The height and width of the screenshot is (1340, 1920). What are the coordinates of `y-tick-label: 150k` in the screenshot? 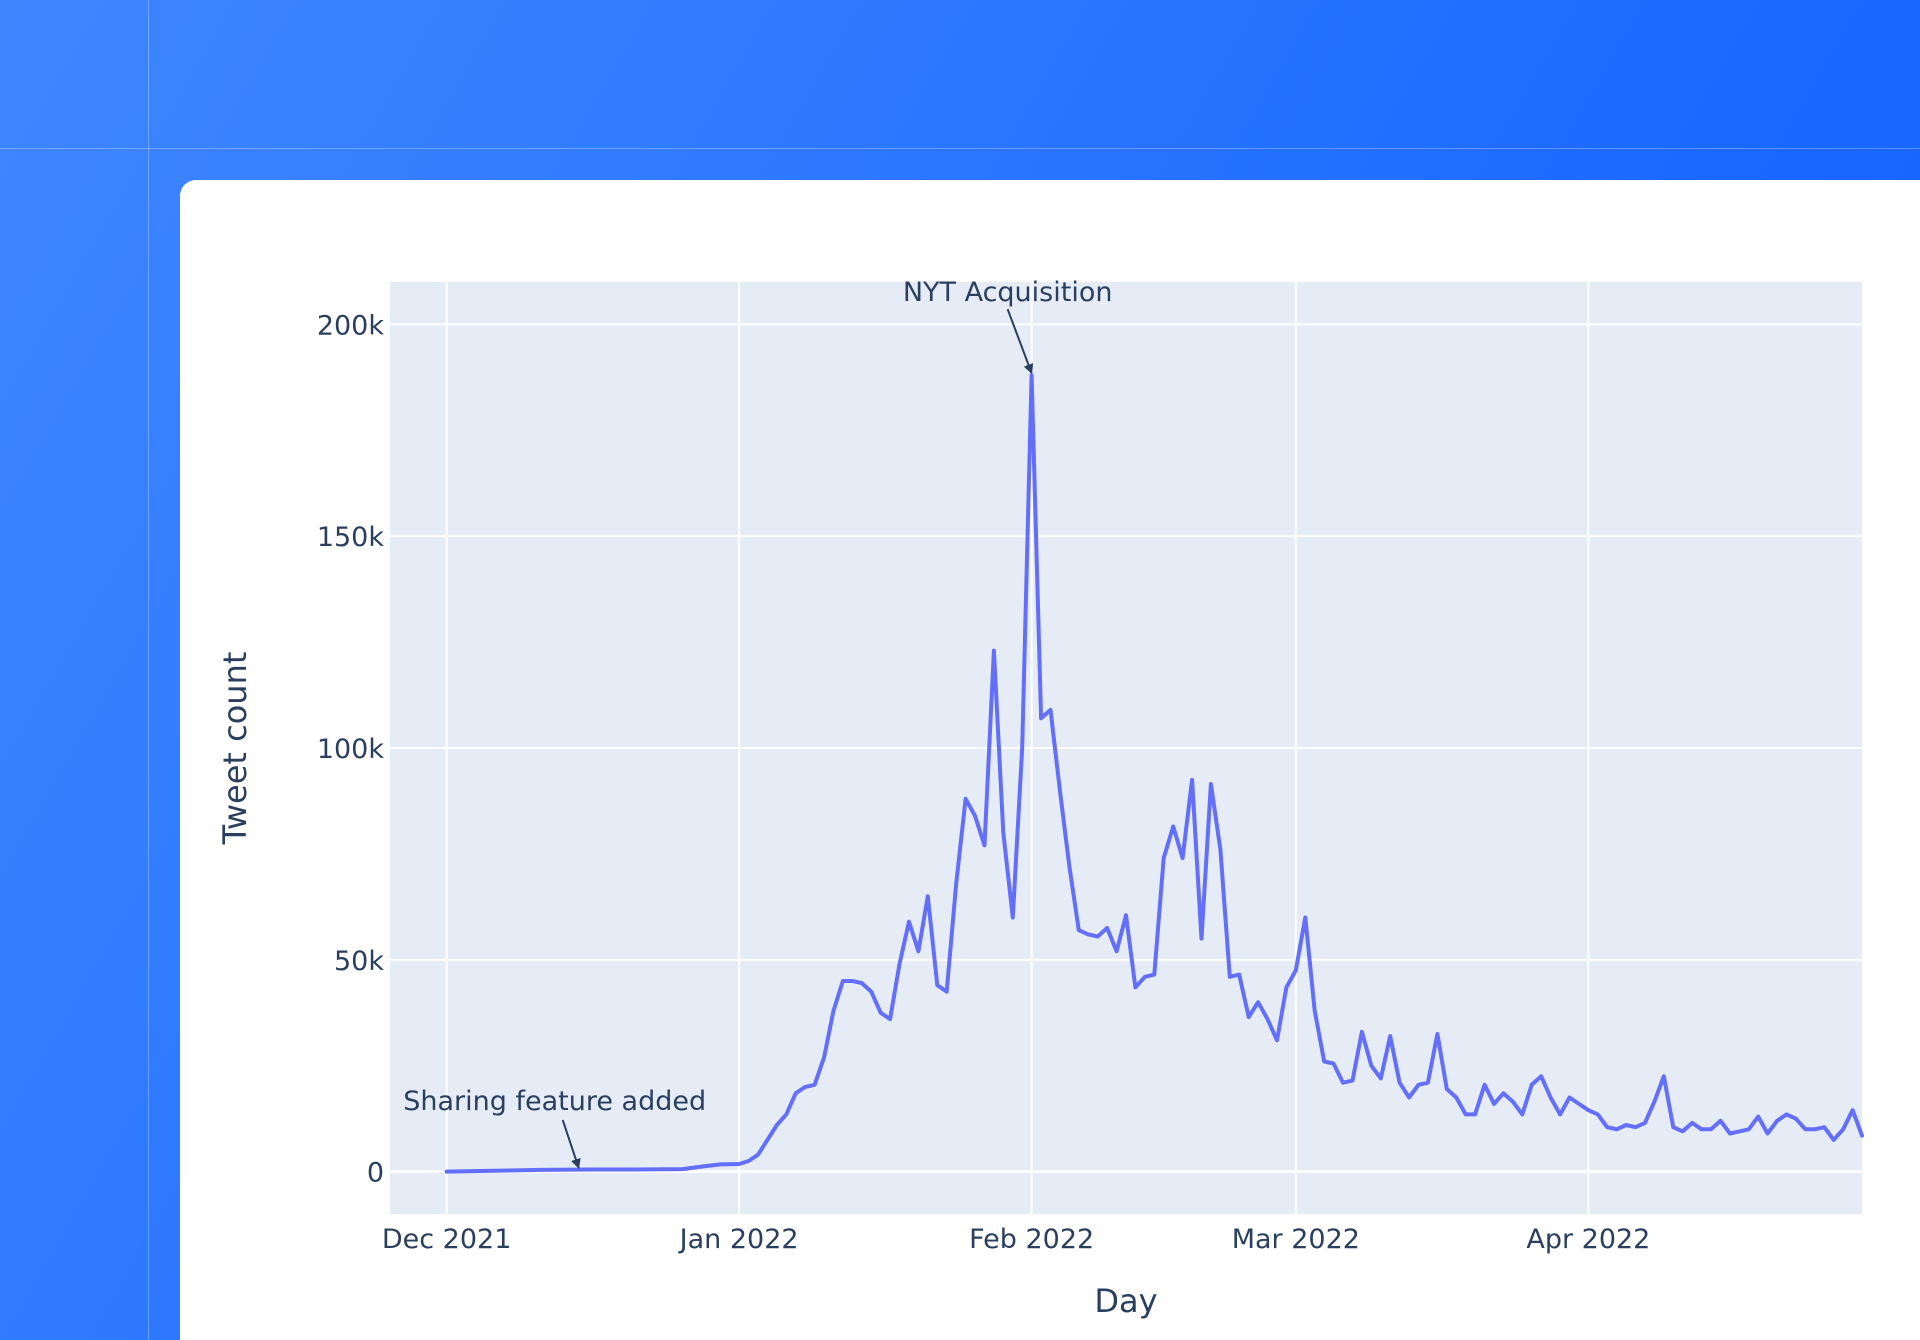 It's located at (351, 537).